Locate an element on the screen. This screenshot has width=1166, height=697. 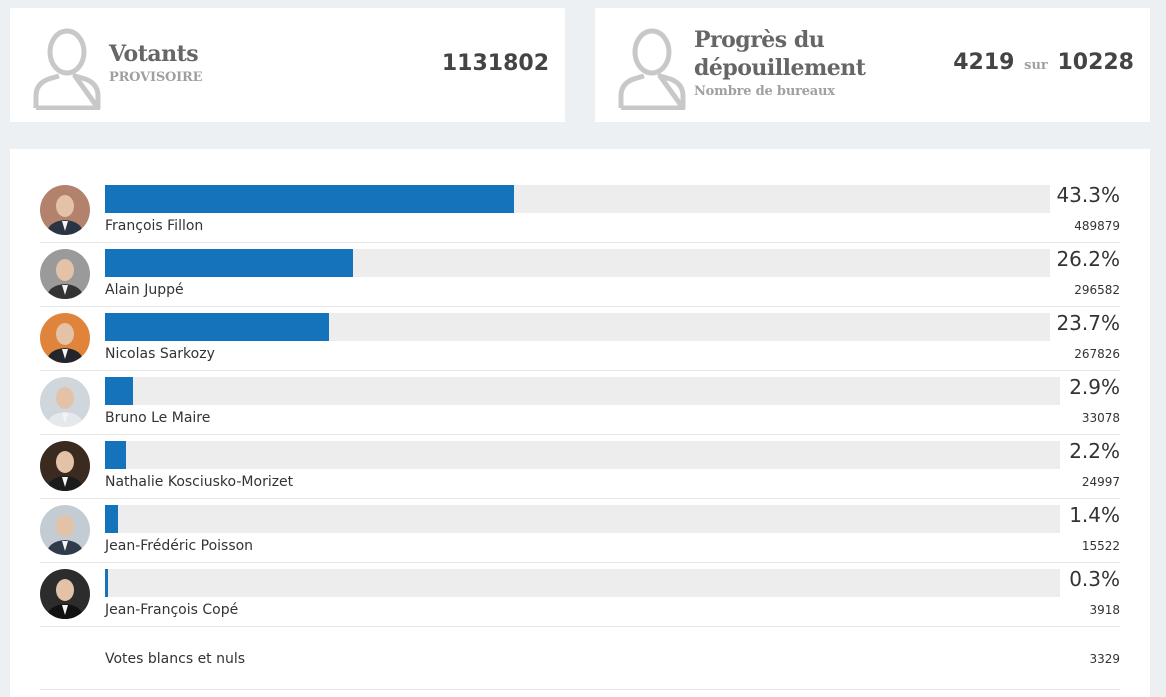
candidate-row: Nathalie Kosciusko-Morizet 2.2% 24997 is located at coordinates (580, 467).